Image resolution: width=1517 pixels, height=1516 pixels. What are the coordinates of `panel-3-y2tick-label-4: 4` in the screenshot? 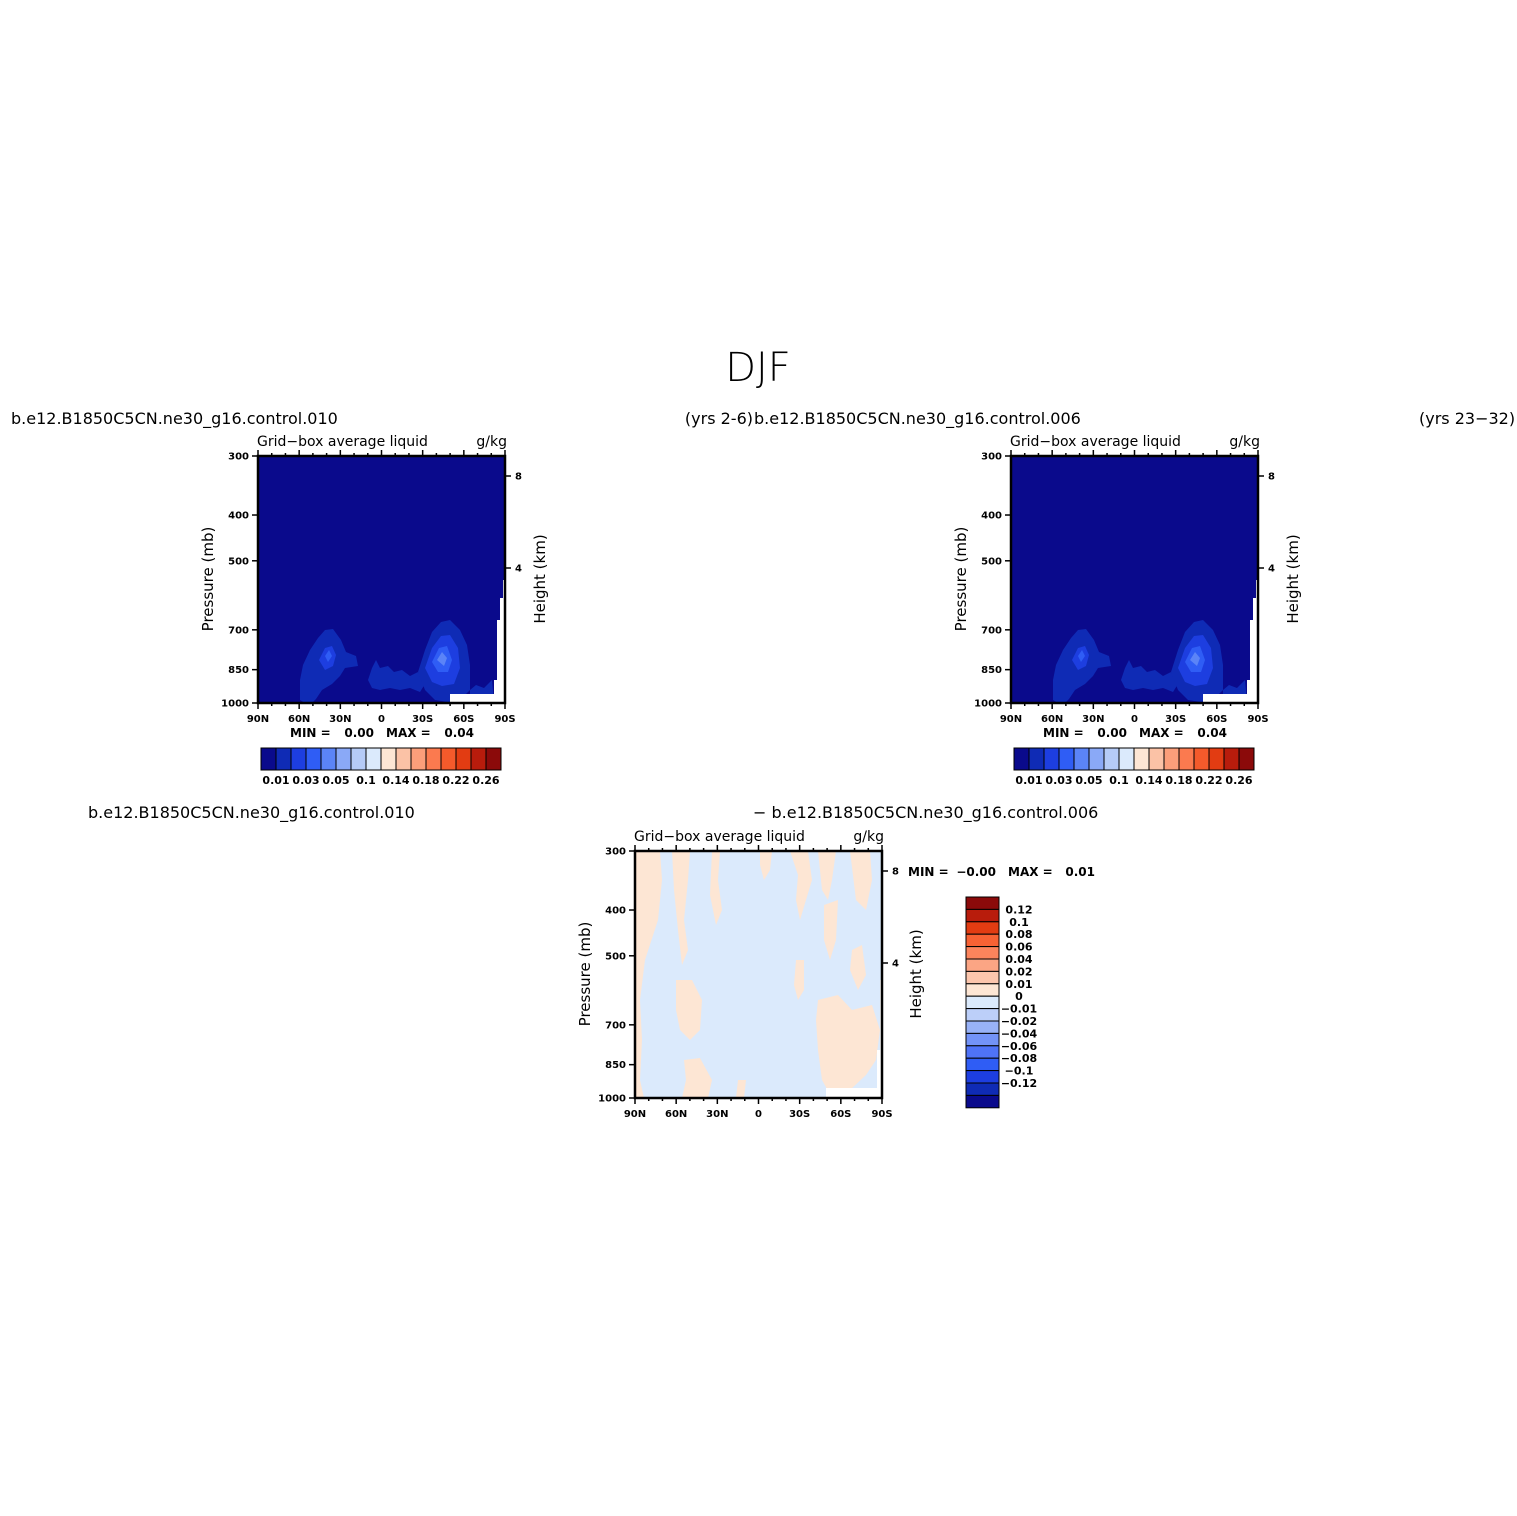 It's located at (895, 964).